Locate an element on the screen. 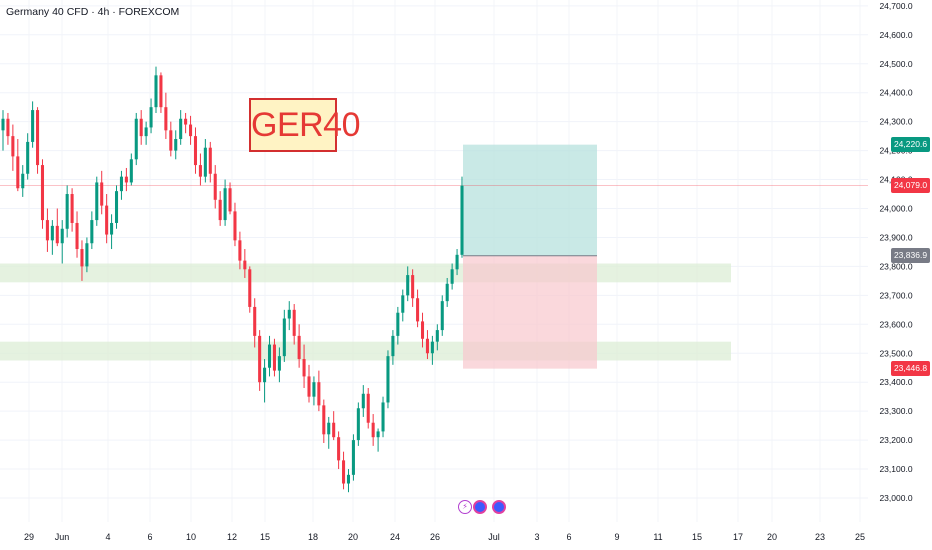  x-tick-label: 24 is located at coordinates (395, 537).